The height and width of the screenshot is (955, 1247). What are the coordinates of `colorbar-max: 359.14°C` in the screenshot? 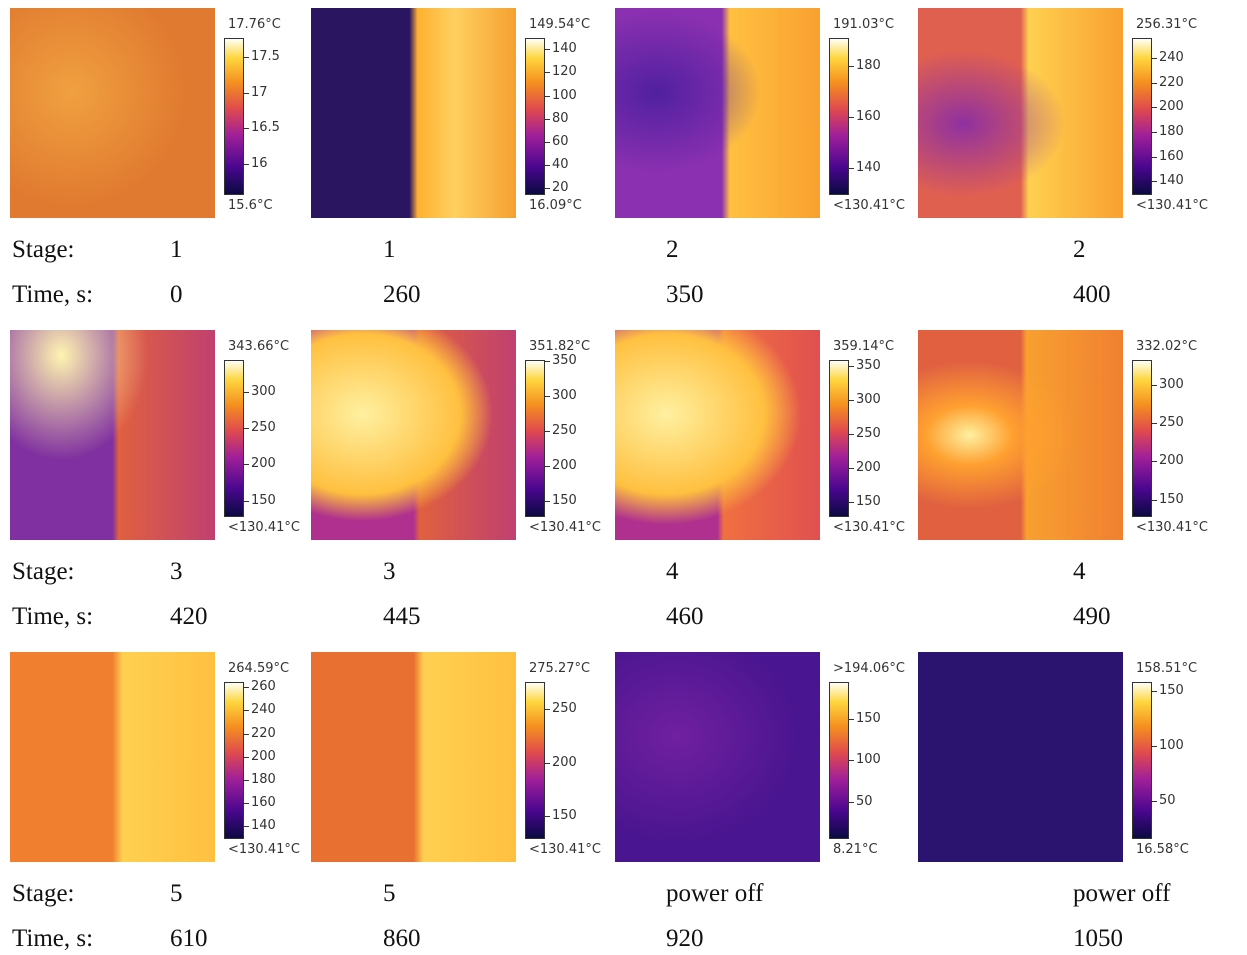 It's located at (864, 346).